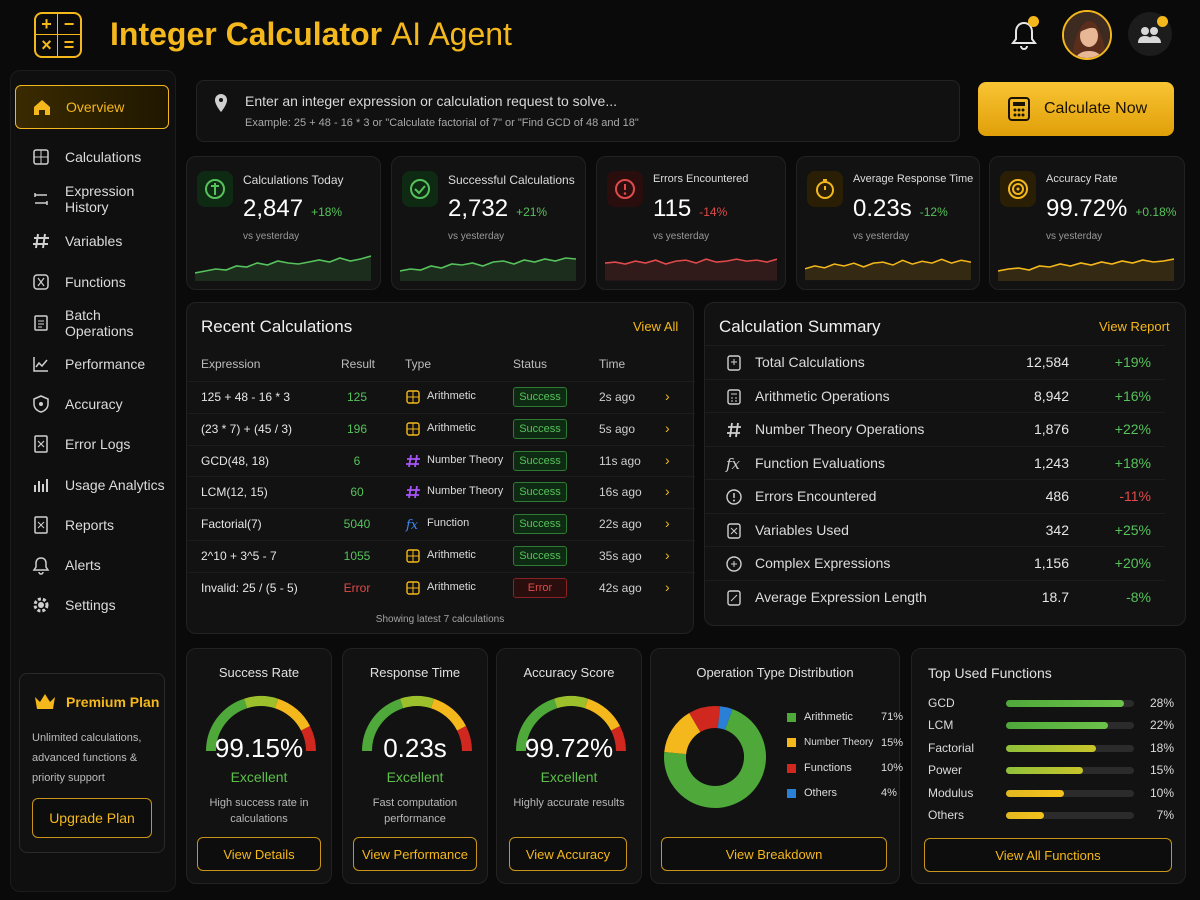  Describe the element at coordinates (656, 326) in the screenshot. I see `view-all-link: View All` at that location.